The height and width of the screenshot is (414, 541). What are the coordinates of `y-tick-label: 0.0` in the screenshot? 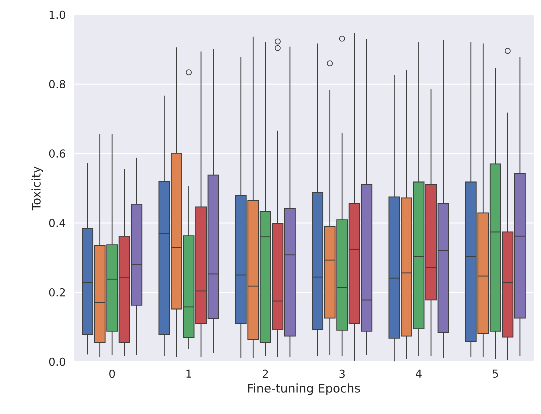 It's located at (57, 362).